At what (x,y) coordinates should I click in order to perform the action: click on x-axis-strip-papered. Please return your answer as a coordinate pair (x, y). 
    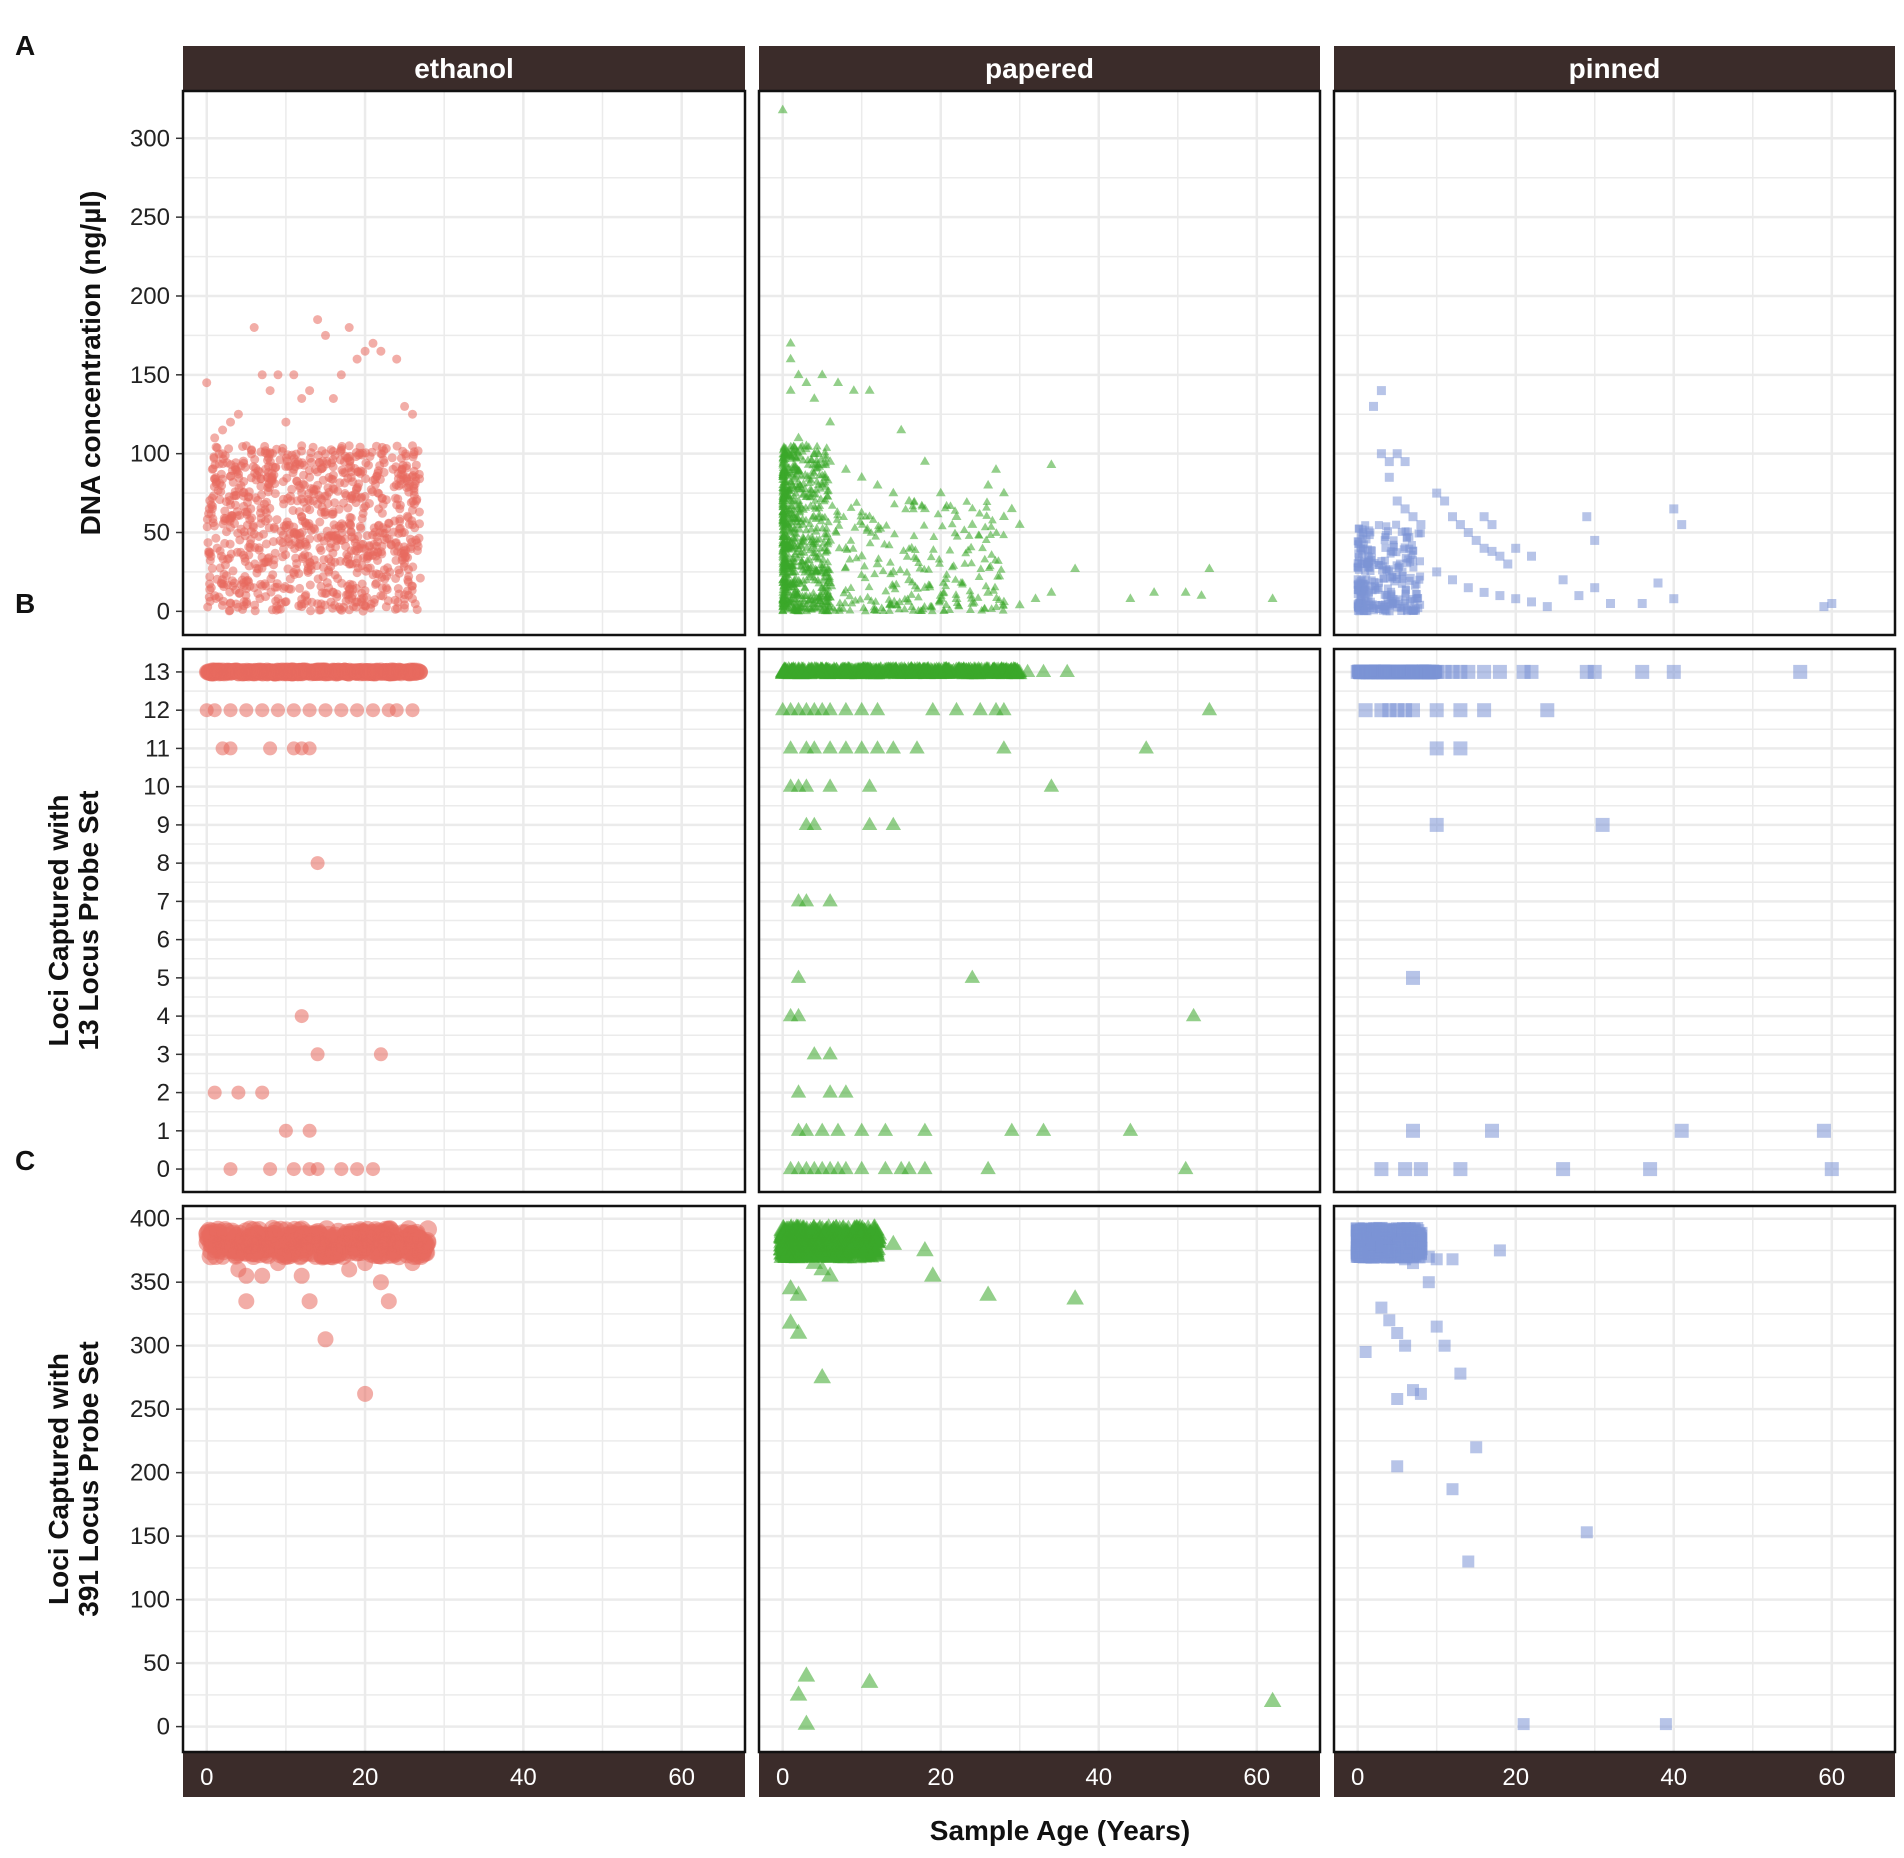
    Looking at the image, I should click on (1039, 1774).